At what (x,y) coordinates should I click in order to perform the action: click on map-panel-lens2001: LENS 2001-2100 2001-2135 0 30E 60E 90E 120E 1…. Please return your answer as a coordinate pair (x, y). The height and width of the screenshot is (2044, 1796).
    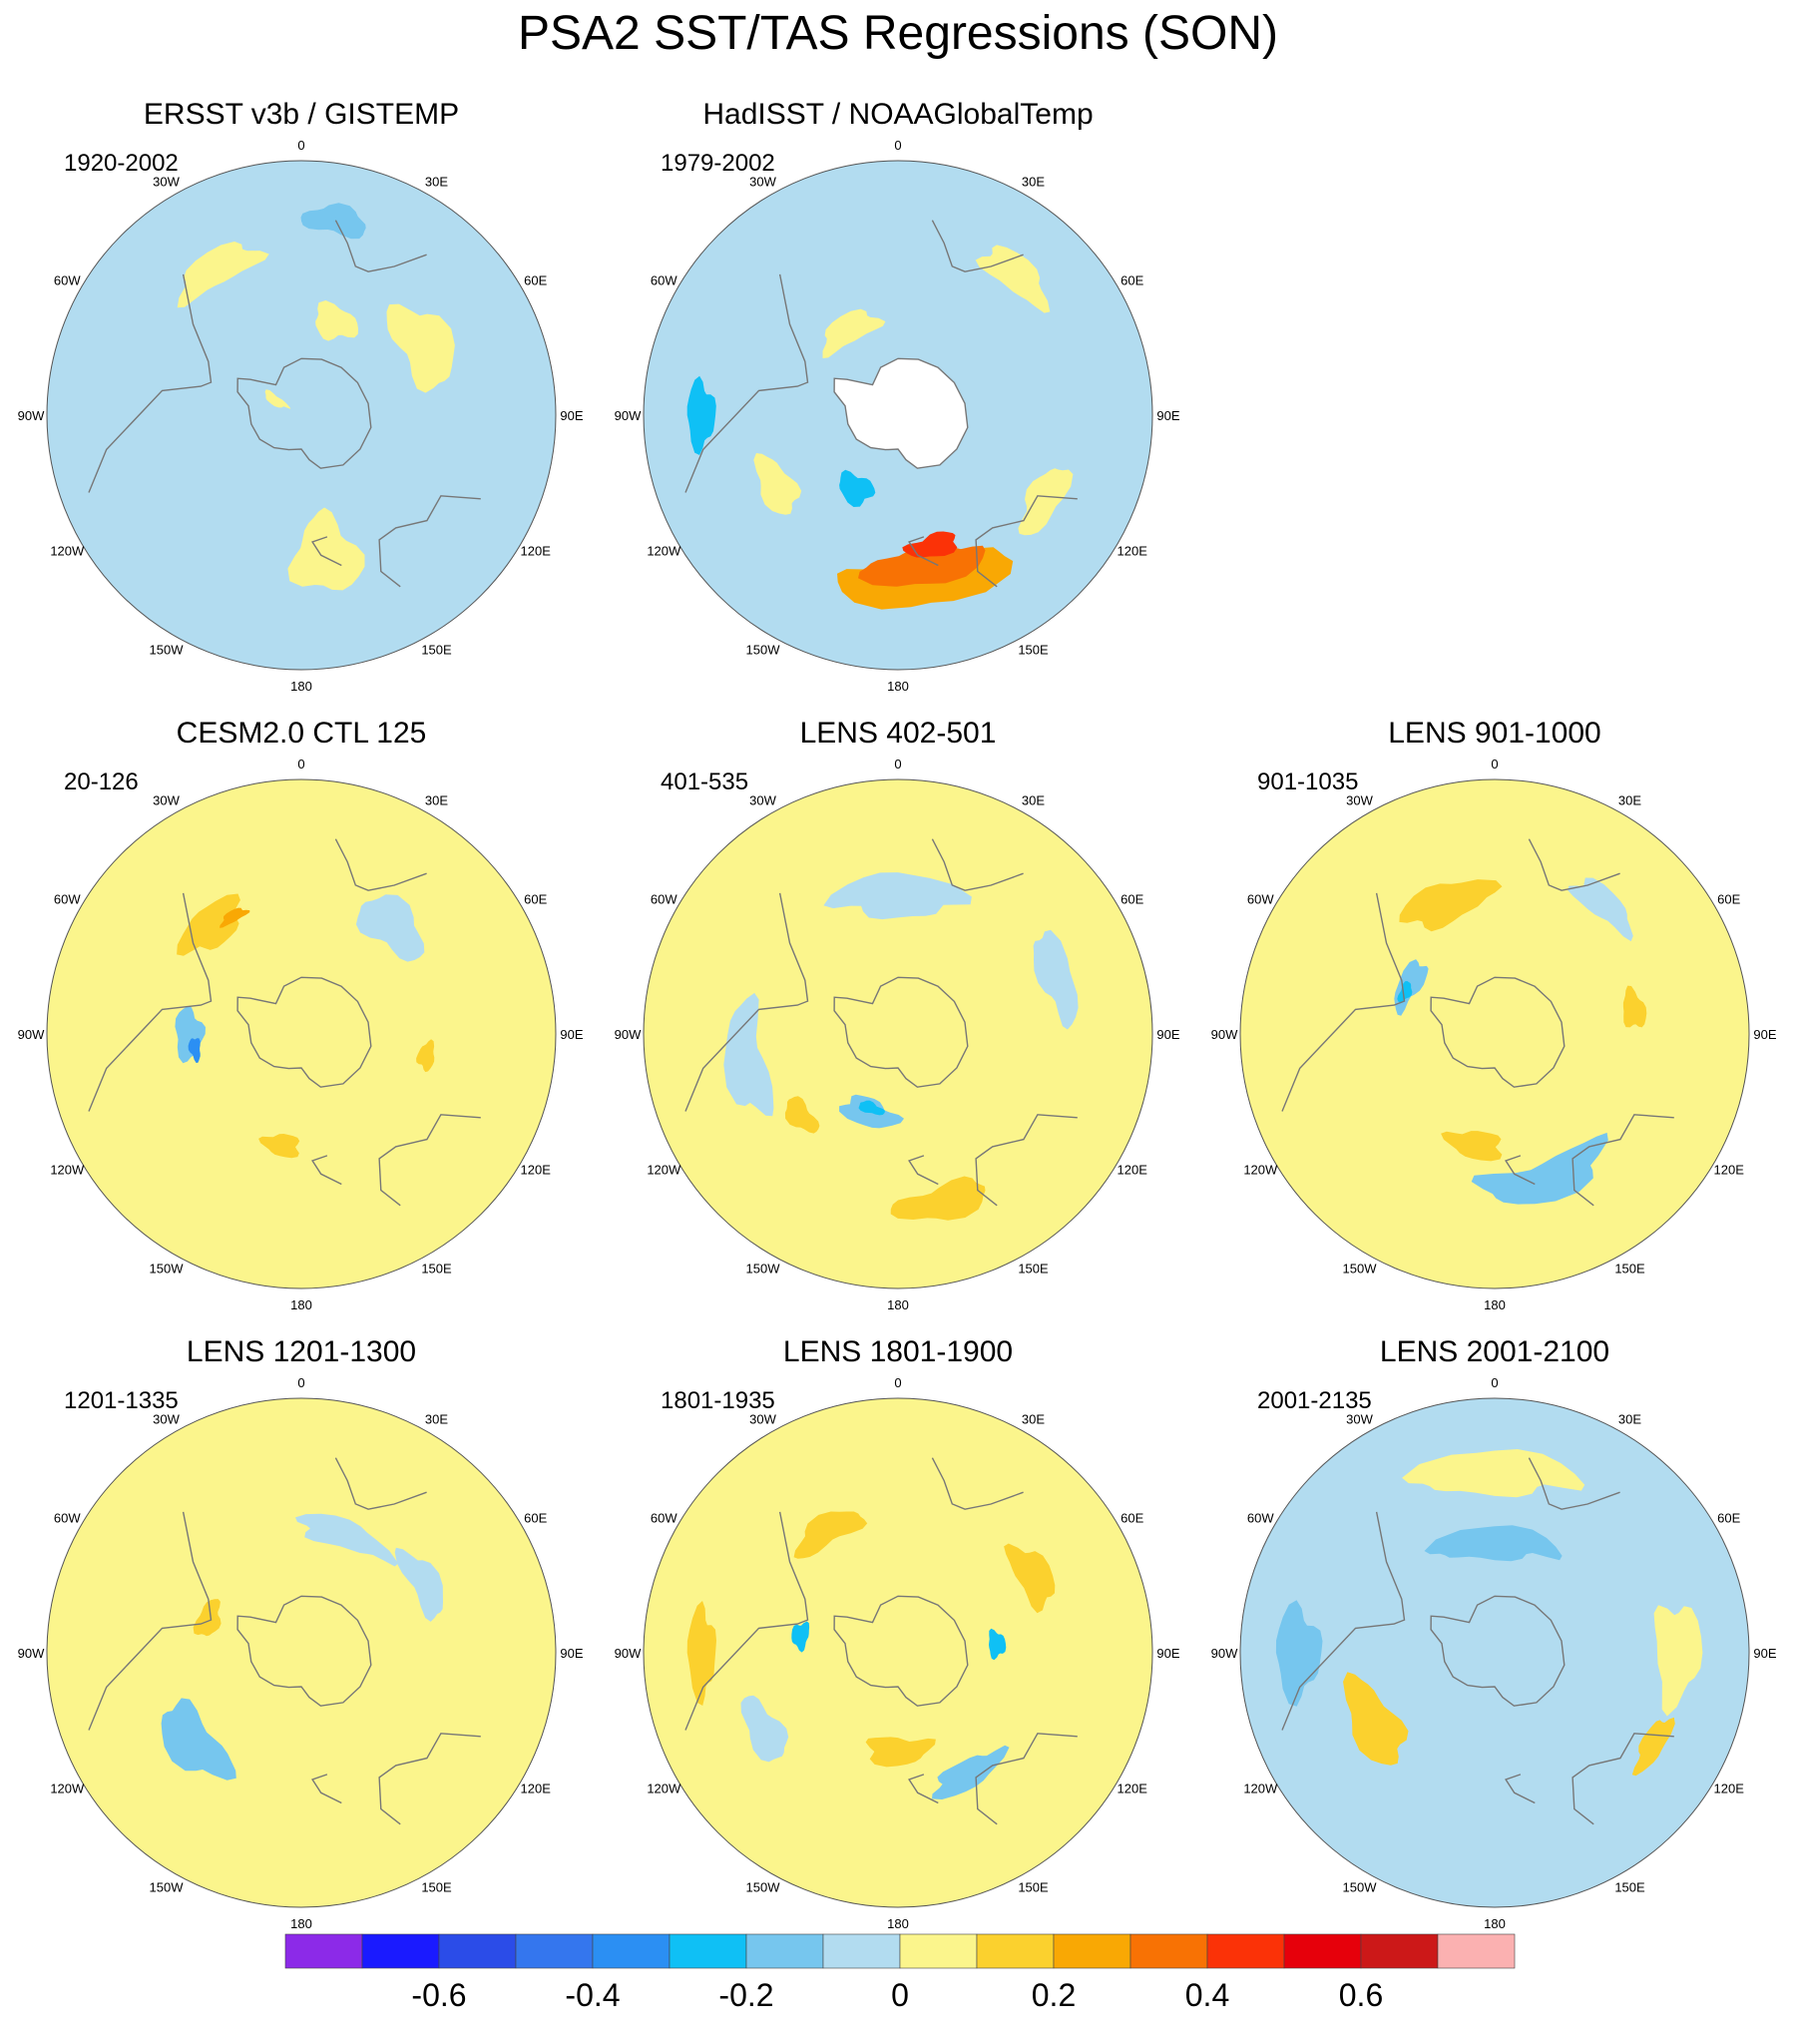
    Looking at the image, I should click on (1494, 1634).